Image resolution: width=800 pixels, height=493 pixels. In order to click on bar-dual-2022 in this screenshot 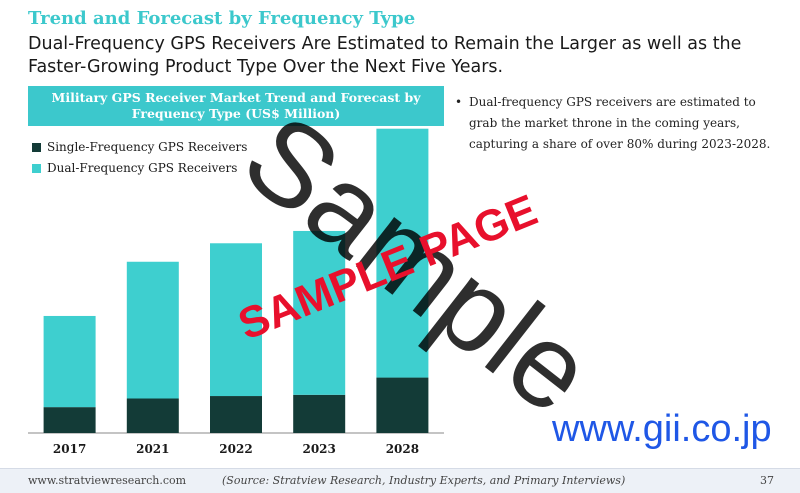, I will do `click(236, 320)`.